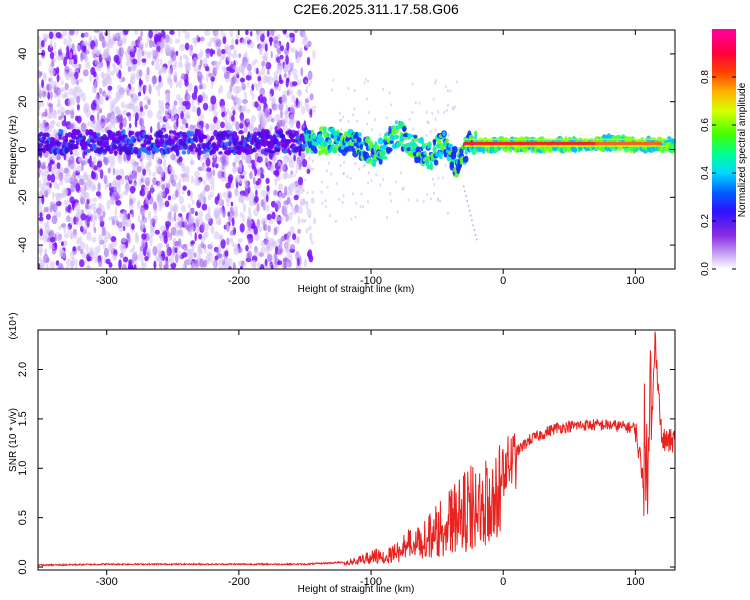 The height and width of the screenshot is (600, 750). Describe the element at coordinates (566, 146) in the screenshot. I see `ridge-edge` at that location.